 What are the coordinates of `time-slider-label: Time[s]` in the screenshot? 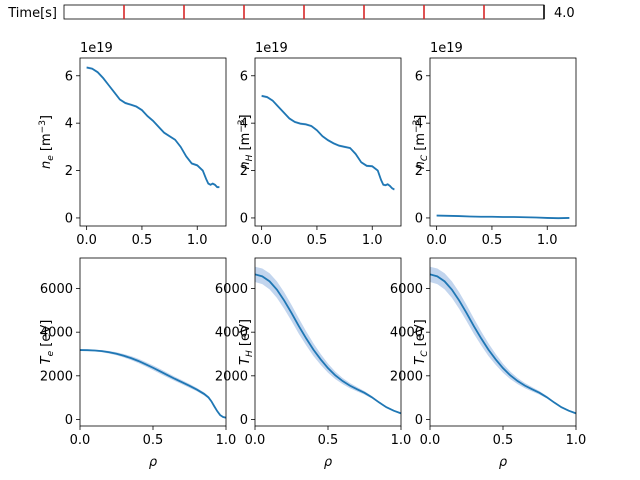 It's located at (32, 13).